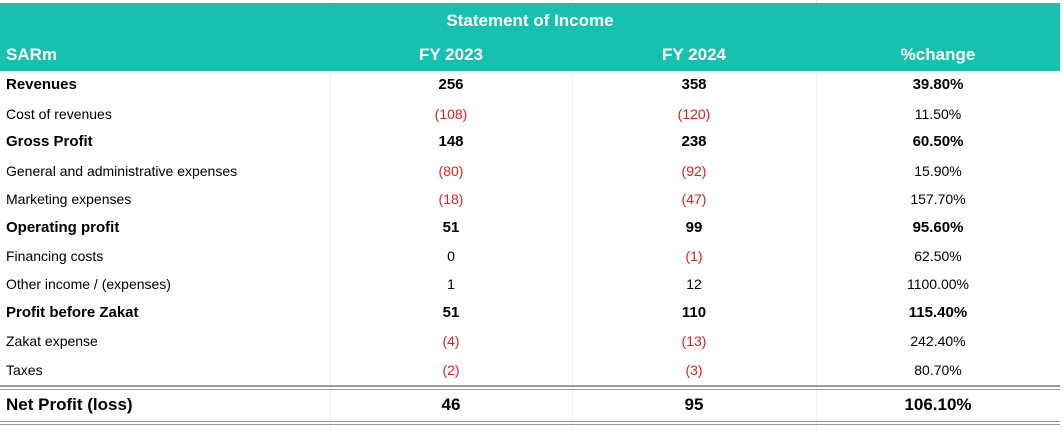 Image resolution: width=1063 pixels, height=431 pixels. What do you see at coordinates (694, 312) in the screenshot?
I see `cell-fy2024: 110` at bounding box center [694, 312].